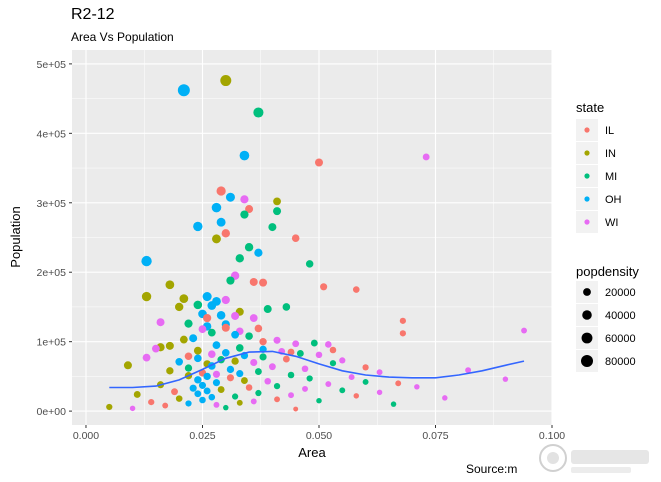  I want to click on x-axis-ticks: 0.000 0.025 0.050 0.075 0.100, so click(319, 433).